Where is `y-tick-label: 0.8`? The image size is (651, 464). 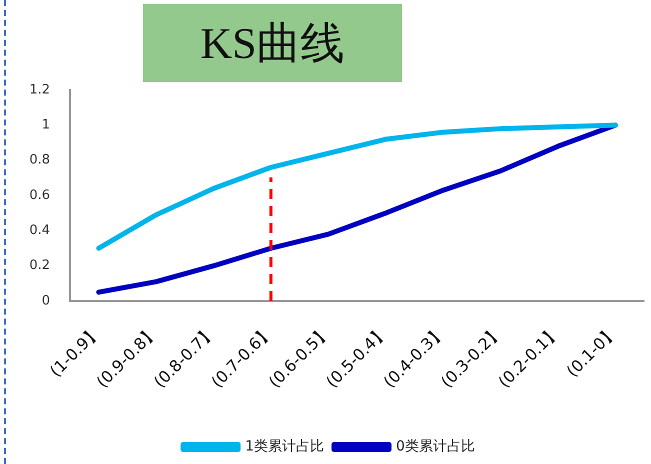 y-tick-label: 0.8 is located at coordinates (39, 160).